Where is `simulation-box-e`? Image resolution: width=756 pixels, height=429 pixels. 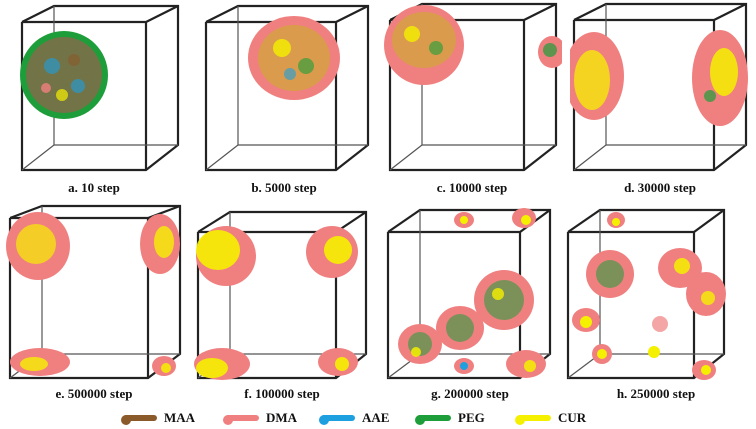
simulation-box-e is located at coordinates (94, 292).